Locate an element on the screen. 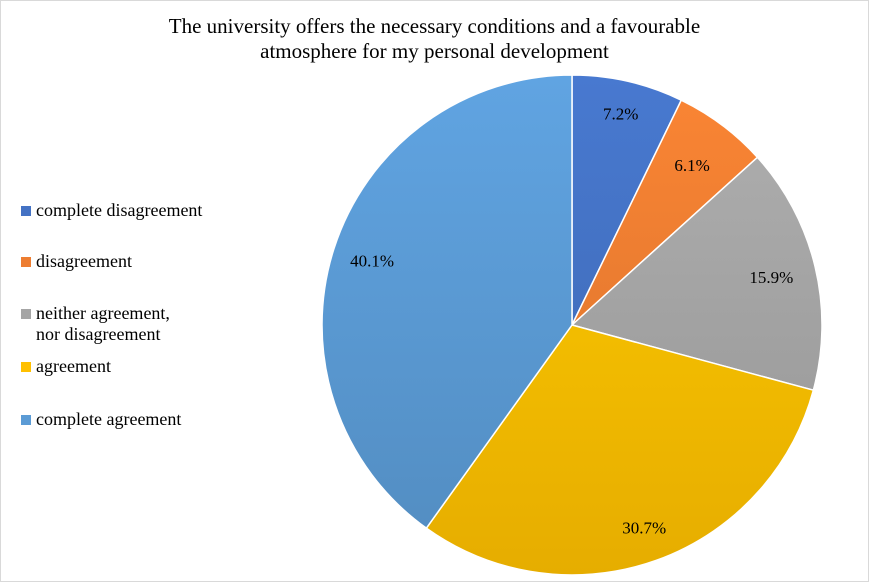 The width and height of the screenshot is (869, 582). legend-item-0: complete disagreement is located at coordinates (111, 210).